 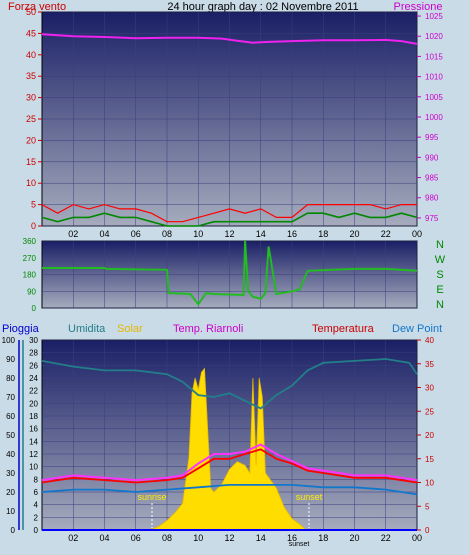 I want to click on pressure-axis-label: Pressione, so click(x=418, y=7).